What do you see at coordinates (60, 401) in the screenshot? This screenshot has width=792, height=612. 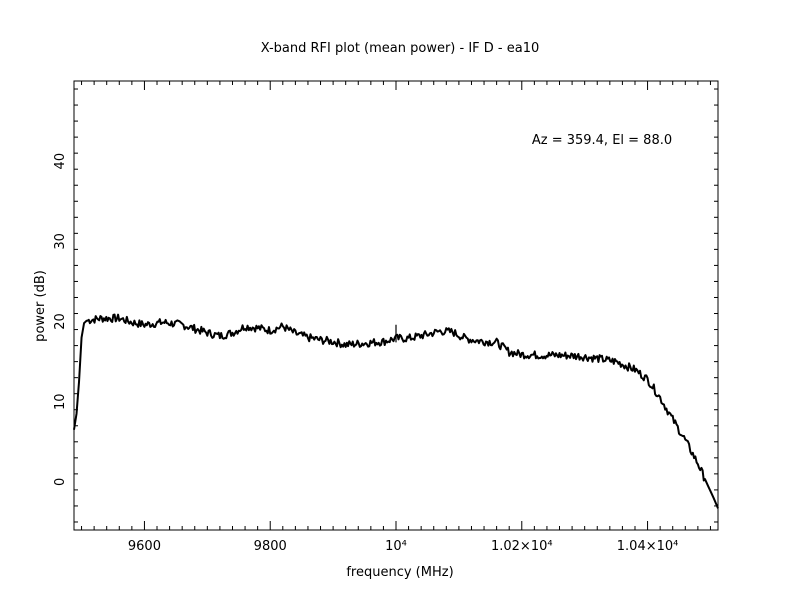 I see `y-tick-label: 10` at bounding box center [60, 401].